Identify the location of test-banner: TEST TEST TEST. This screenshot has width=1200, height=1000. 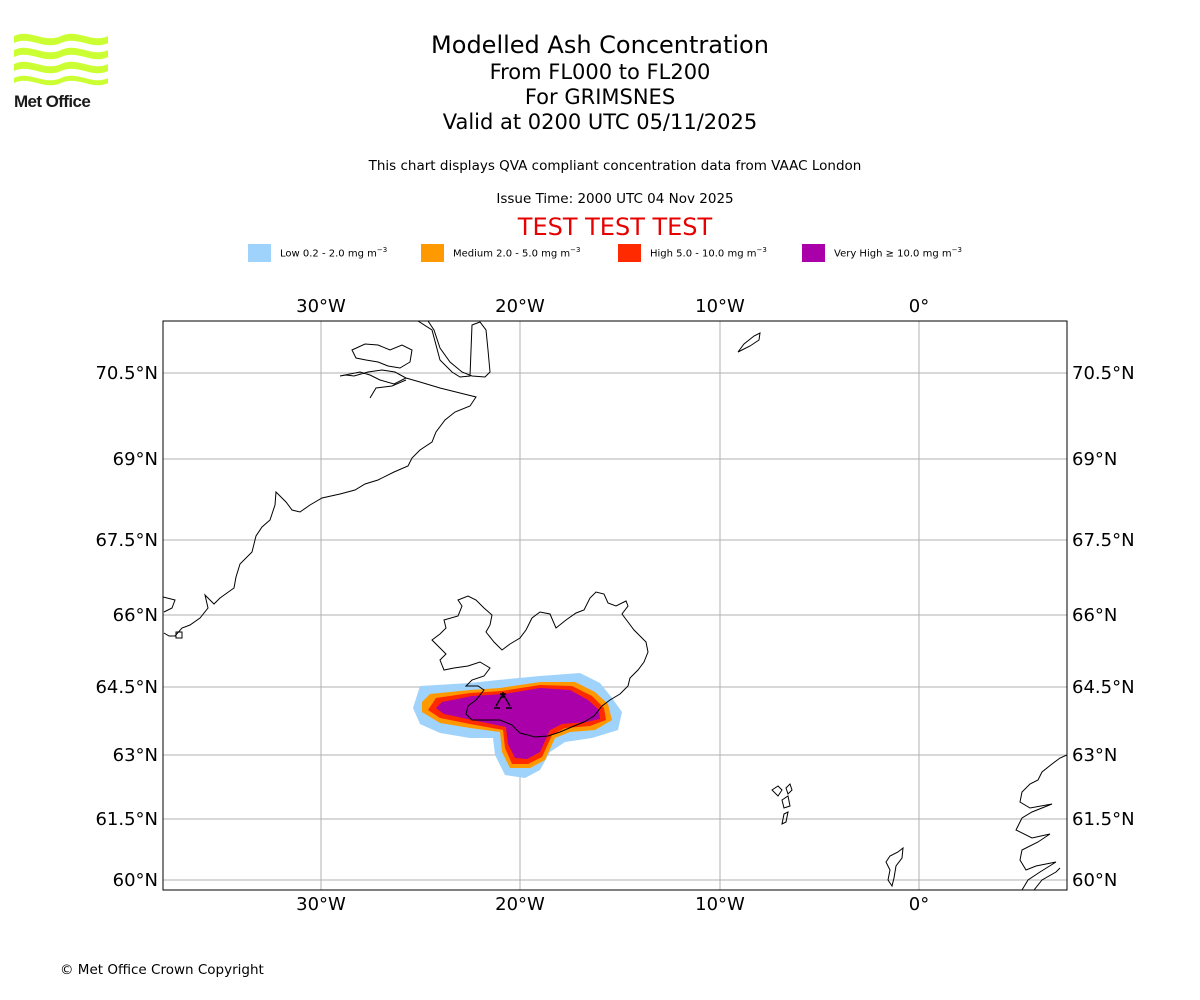
(615, 227).